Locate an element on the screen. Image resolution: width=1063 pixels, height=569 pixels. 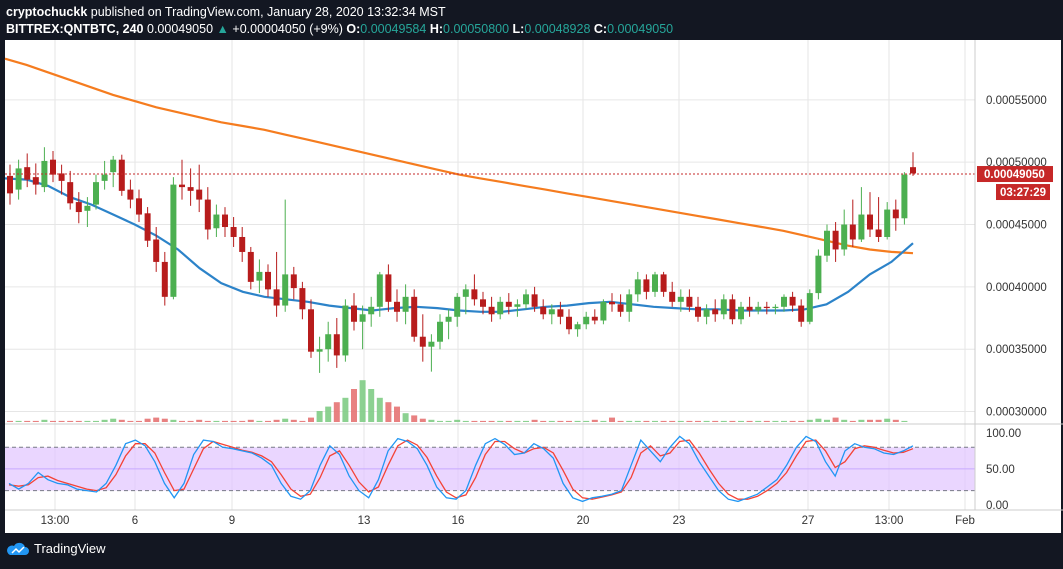
author-name: cryptochuckk is located at coordinates (47, 12).